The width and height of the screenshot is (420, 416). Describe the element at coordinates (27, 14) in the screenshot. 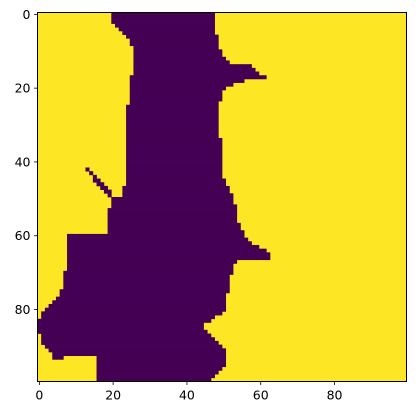

I see `y-tick-label: 0` at that location.